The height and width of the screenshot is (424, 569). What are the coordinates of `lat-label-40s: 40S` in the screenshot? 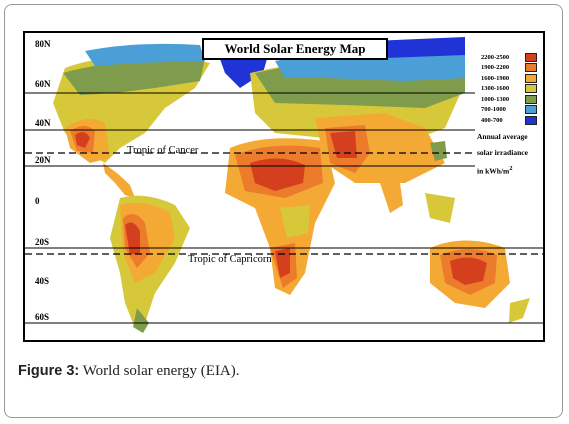 It's located at (42, 281).